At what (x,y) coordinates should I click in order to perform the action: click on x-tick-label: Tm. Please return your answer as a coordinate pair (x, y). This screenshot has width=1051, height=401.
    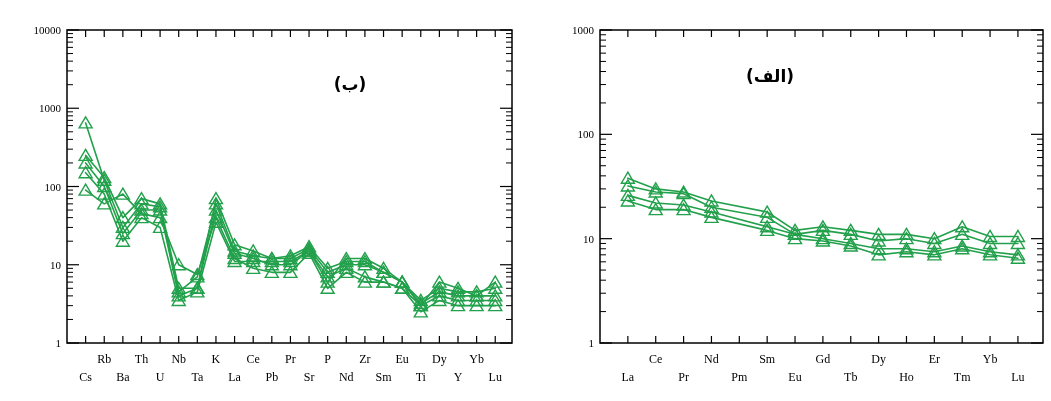
    Looking at the image, I should click on (962, 377).